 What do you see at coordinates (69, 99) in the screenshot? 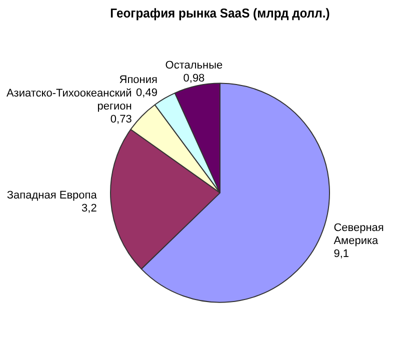
I see `slice-label: Азиатско-Тихоокеанский регион` at bounding box center [69, 99].